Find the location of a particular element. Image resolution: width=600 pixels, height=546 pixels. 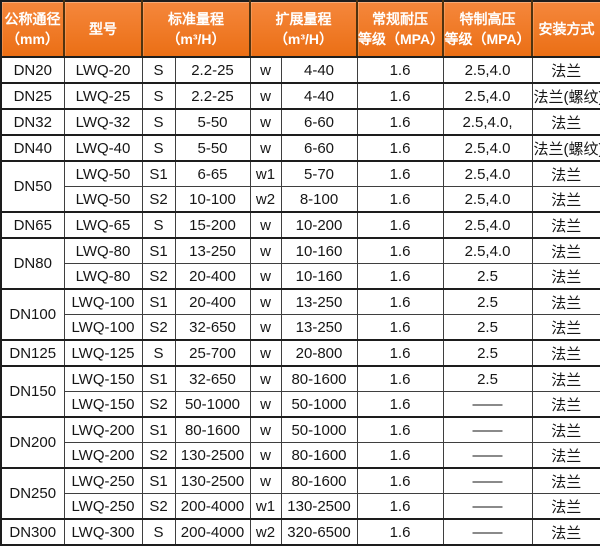

header-nominal-diameter: 公称通径 （mm） is located at coordinates (32, 29).